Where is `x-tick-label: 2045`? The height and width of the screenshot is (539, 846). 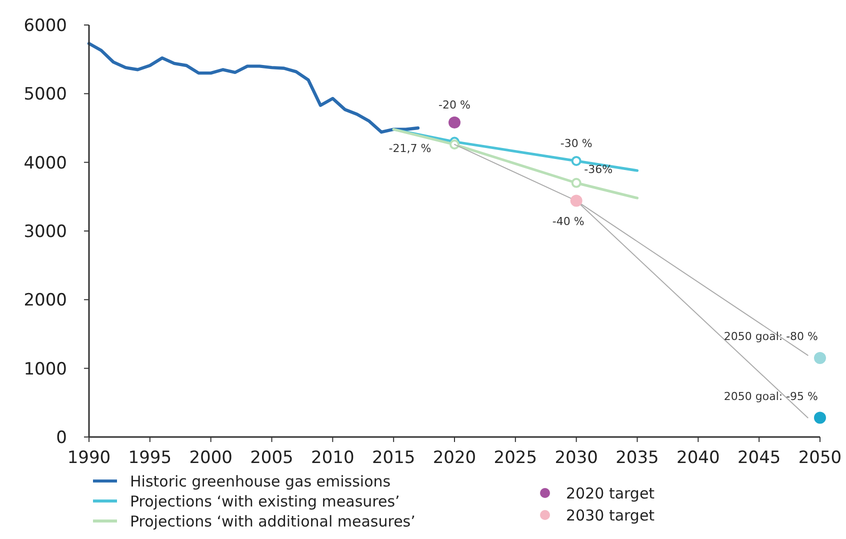 x-tick-label: 2045 is located at coordinates (759, 458).